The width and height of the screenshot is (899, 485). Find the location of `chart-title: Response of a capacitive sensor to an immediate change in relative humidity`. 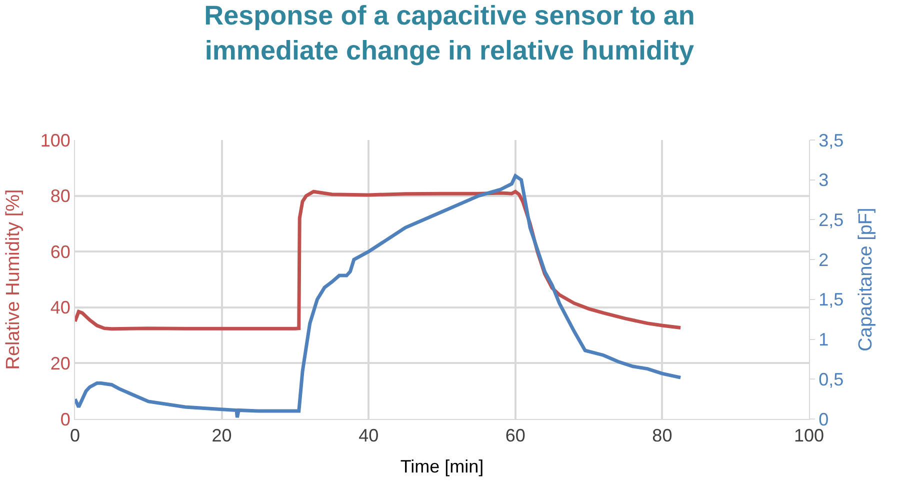

chart-title: Response of a capacitive sensor to an immediate change in relative humidity is located at coordinates (449, 33).